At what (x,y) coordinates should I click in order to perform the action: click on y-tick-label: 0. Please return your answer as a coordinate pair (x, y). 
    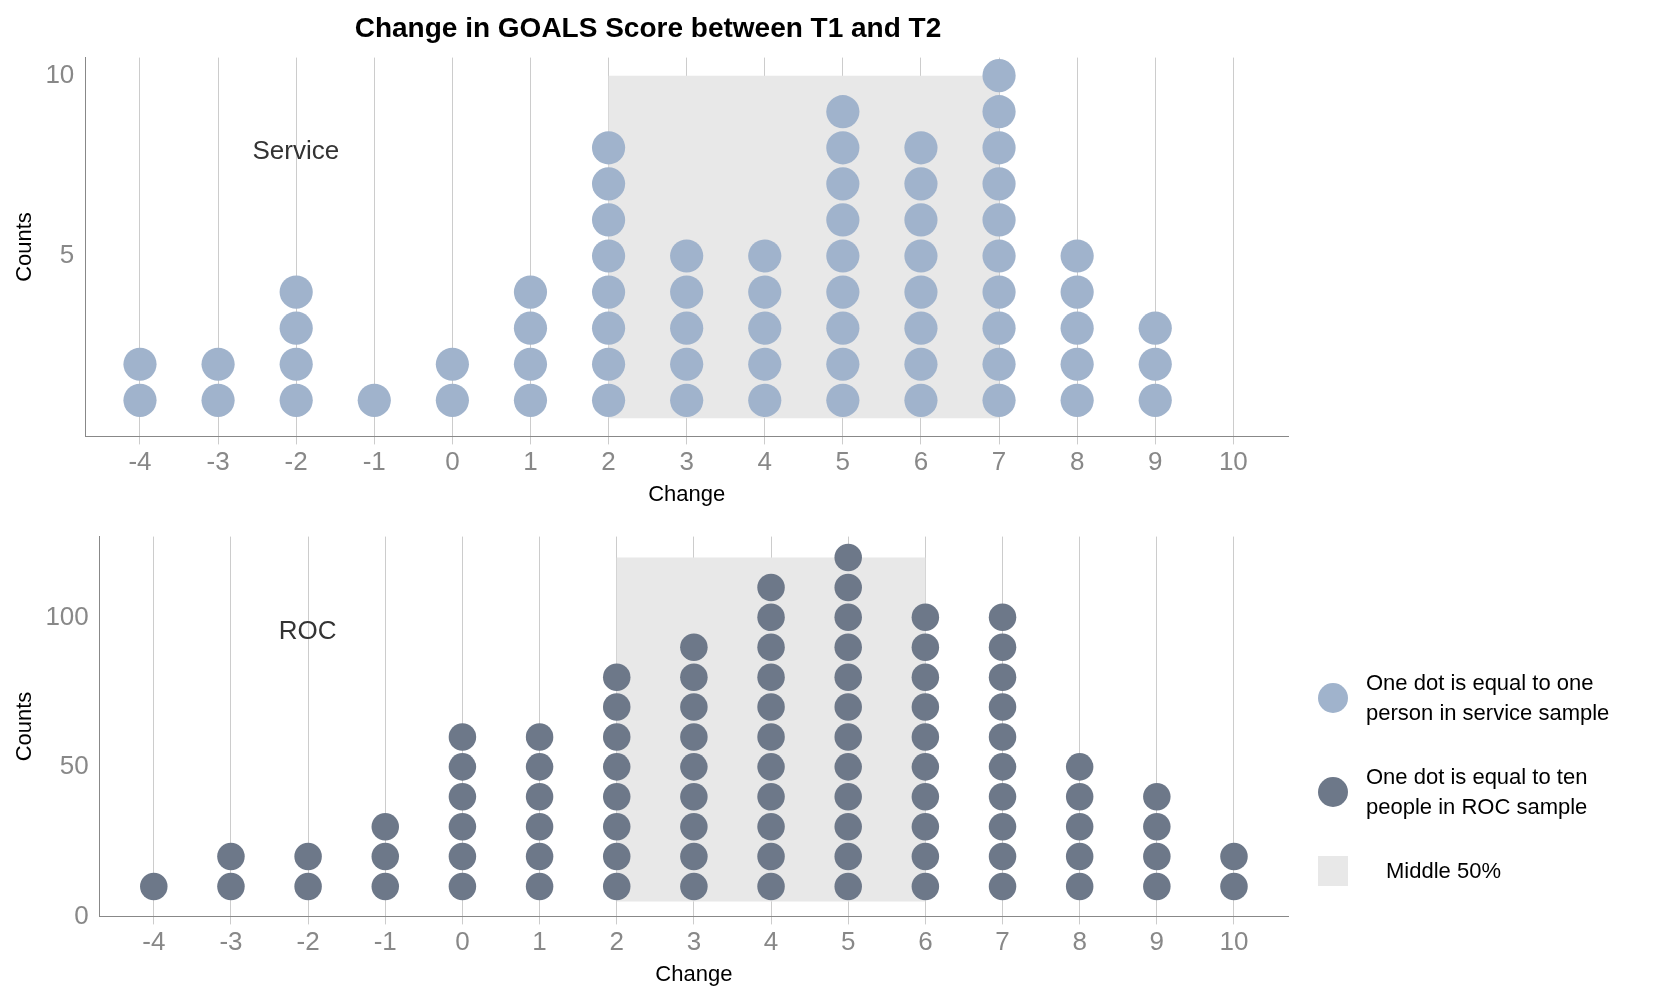
    Looking at the image, I should click on (81, 914).